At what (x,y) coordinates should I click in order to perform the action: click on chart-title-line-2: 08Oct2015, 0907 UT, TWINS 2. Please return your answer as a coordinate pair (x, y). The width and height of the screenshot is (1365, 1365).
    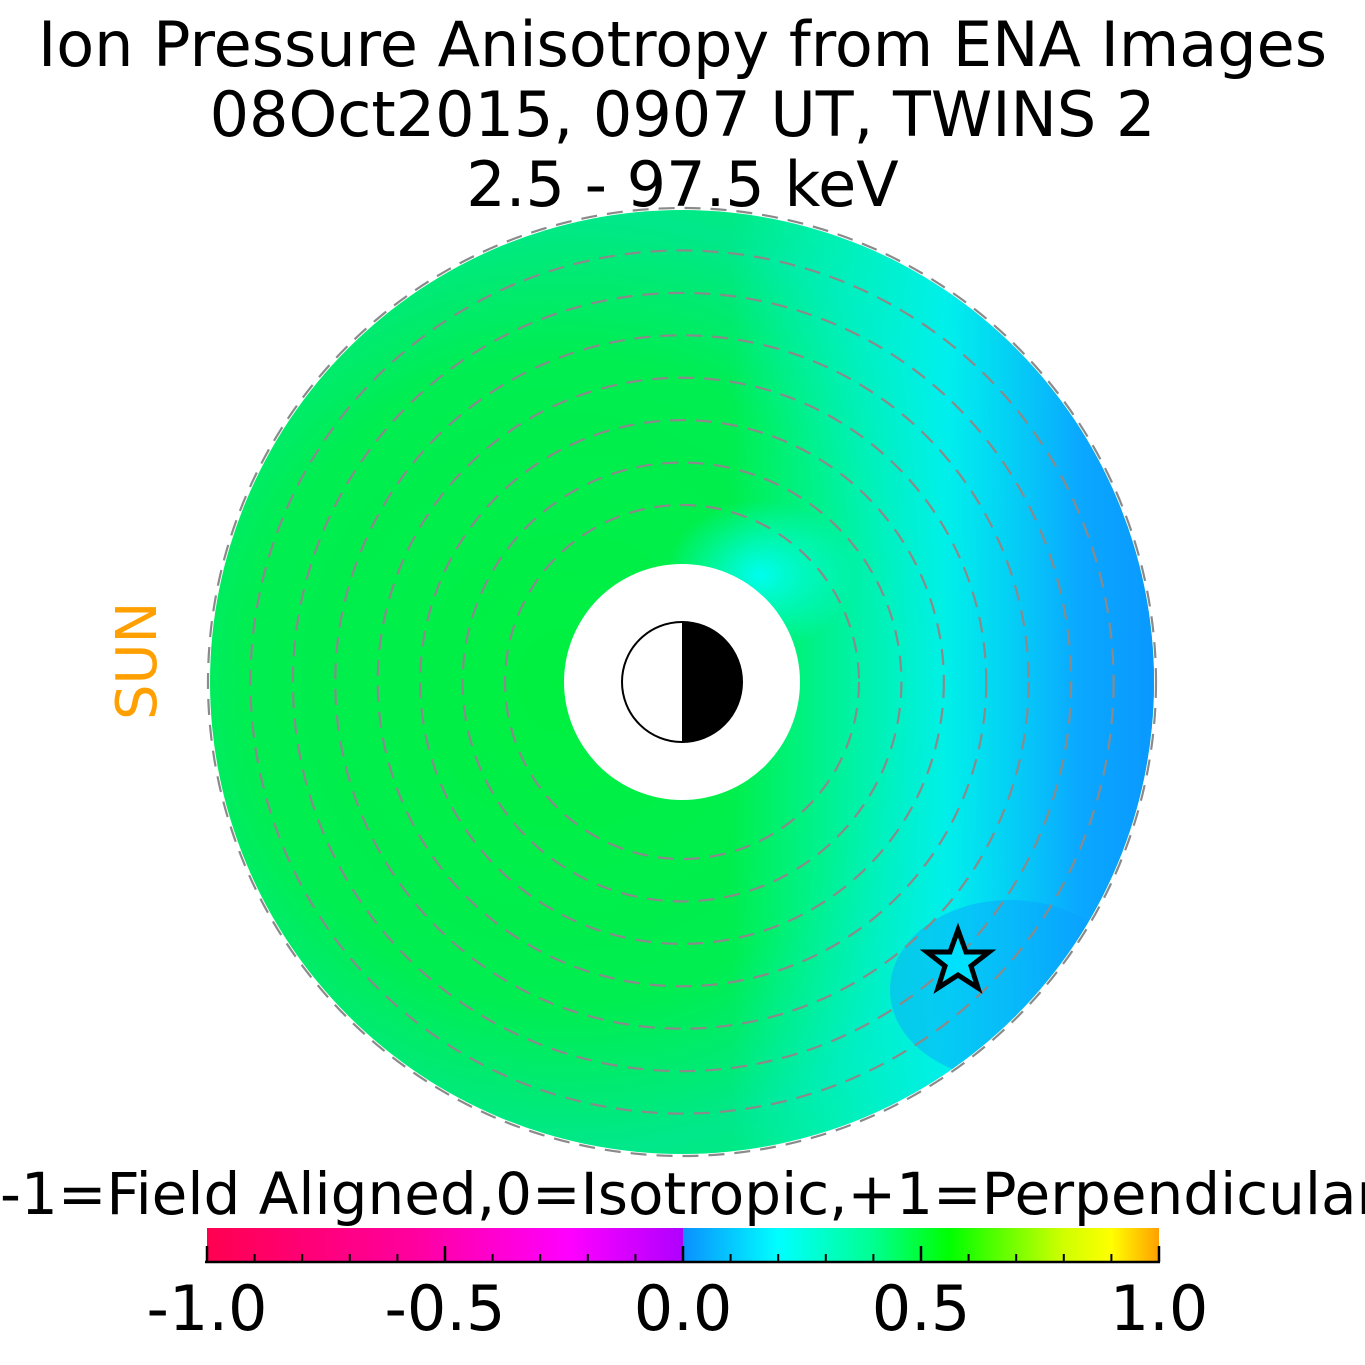
    Looking at the image, I should click on (682, 114).